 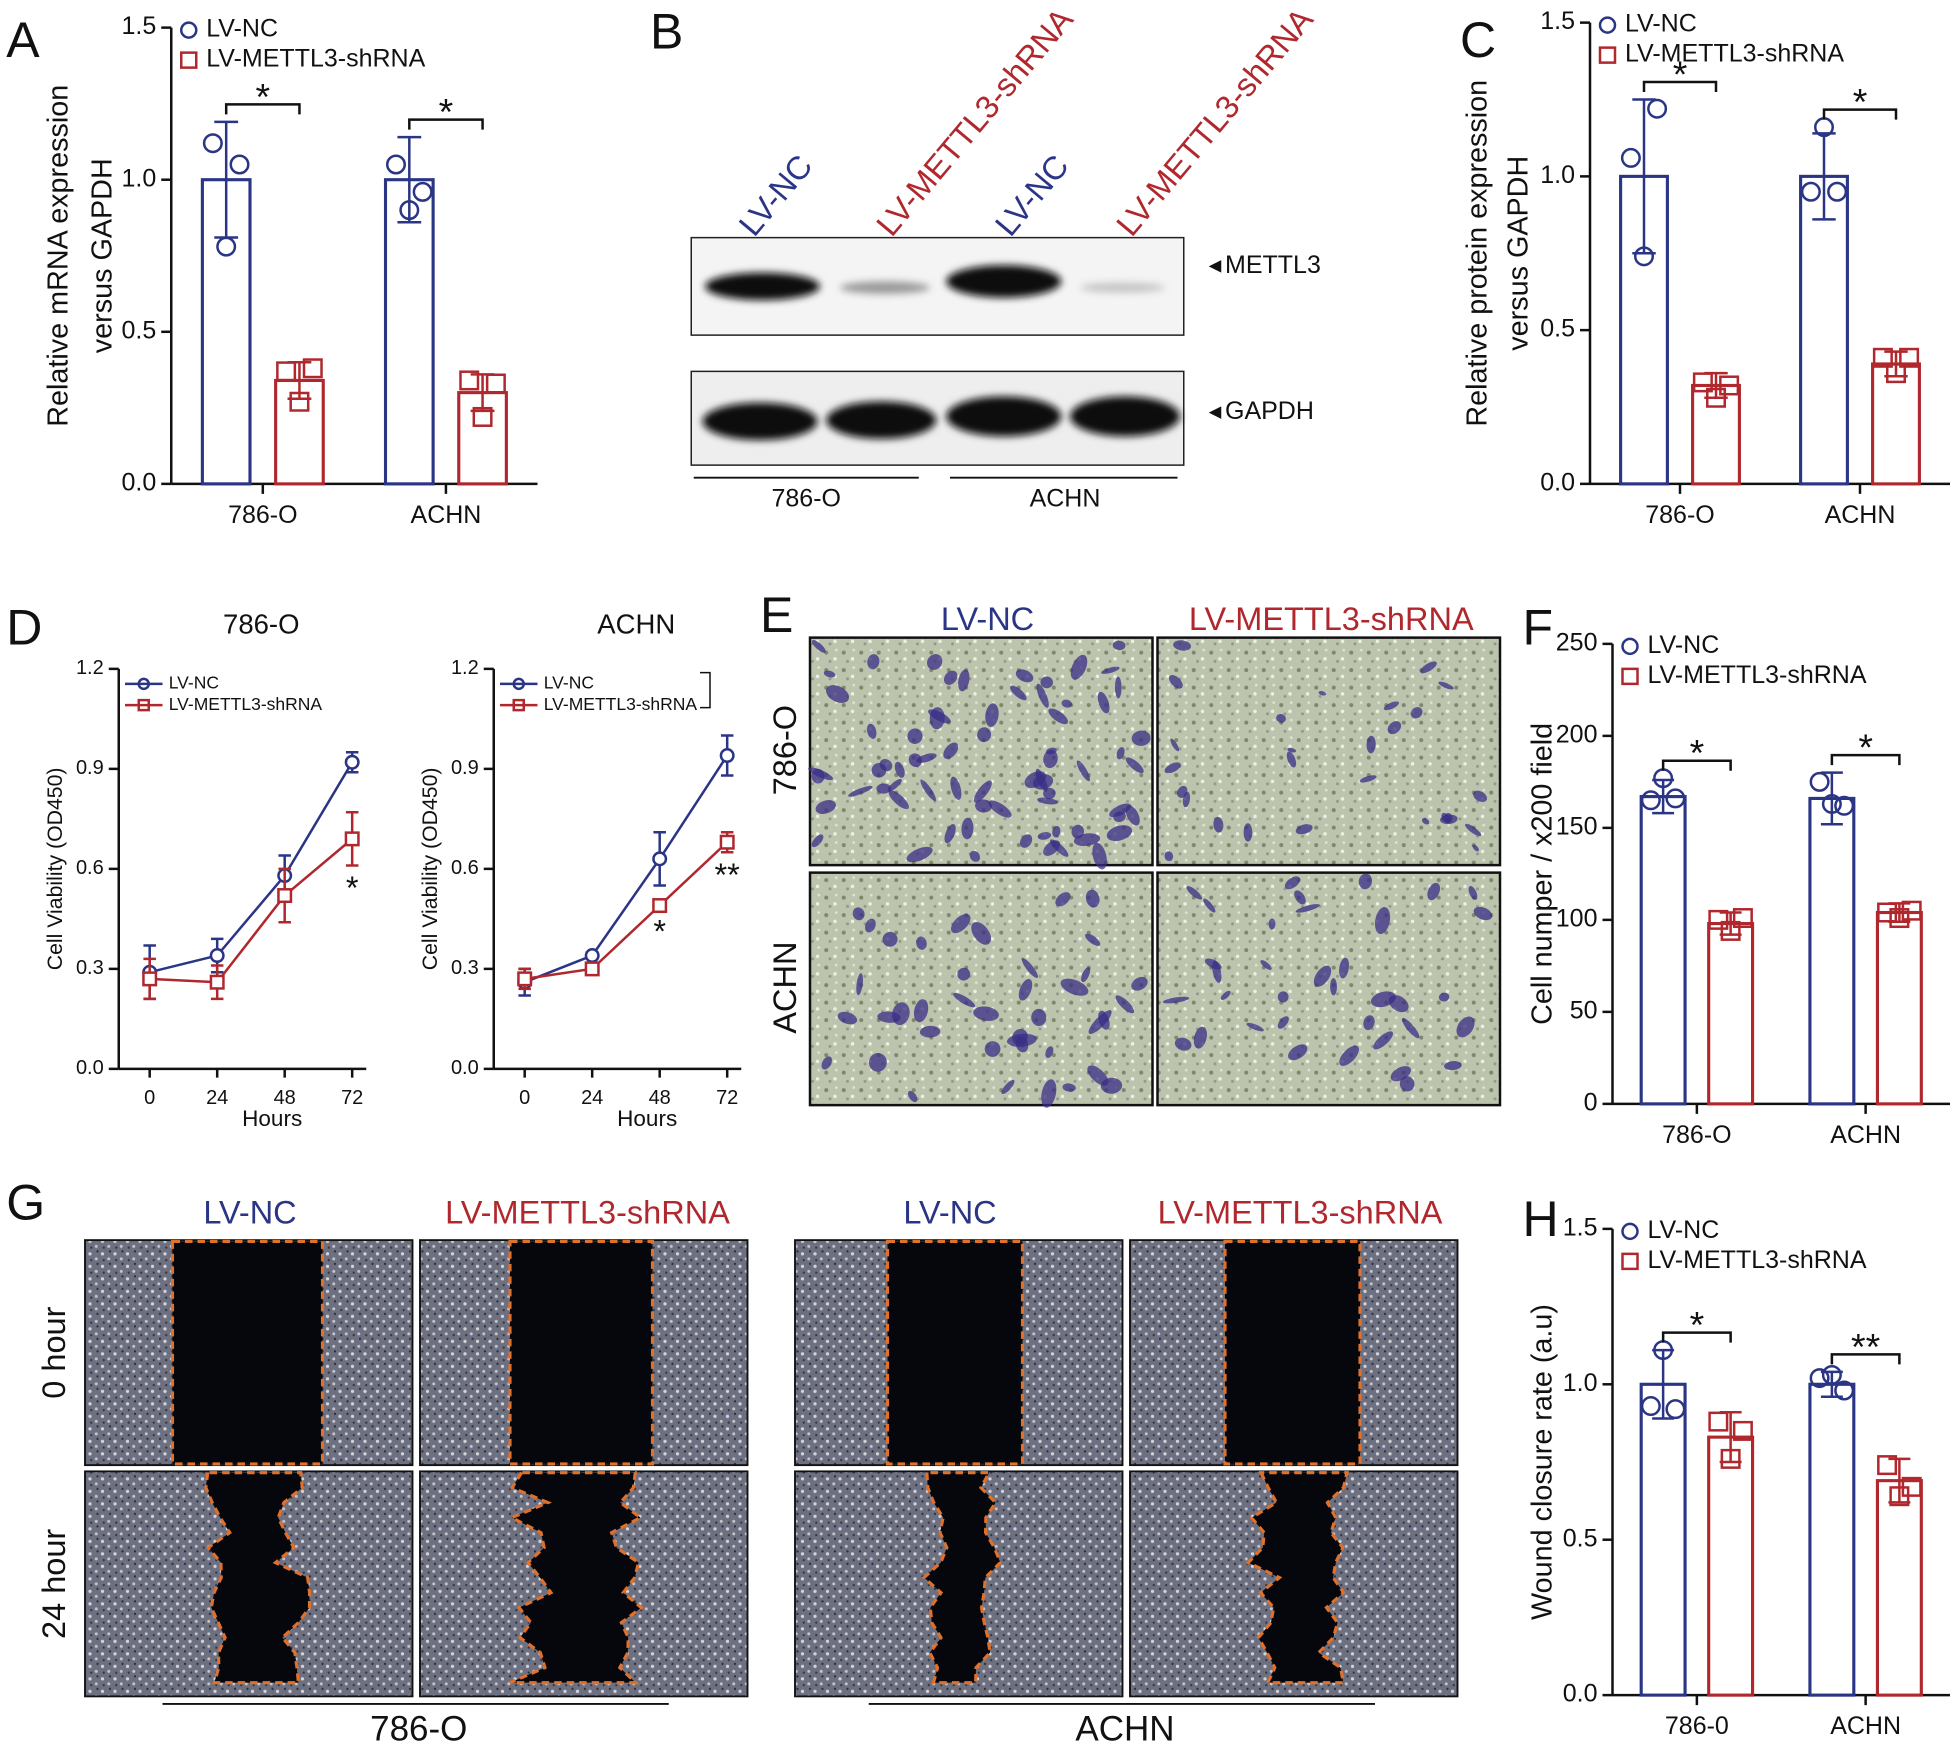 What do you see at coordinates (24, 628) in the screenshot?
I see `panel-label: D` at bounding box center [24, 628].